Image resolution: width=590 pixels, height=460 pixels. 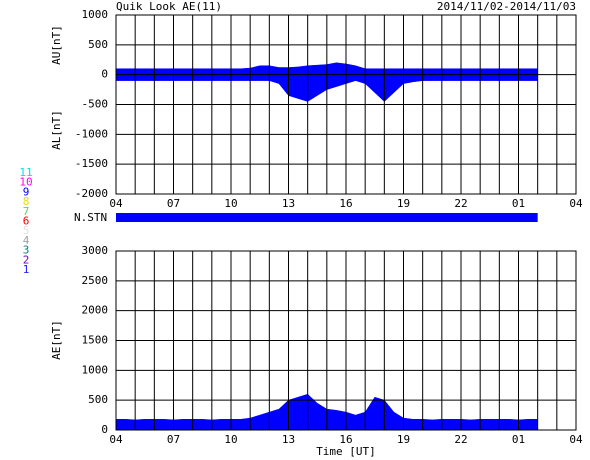 I want to click on station-legend-entry: 2, so click(x=26, y=259).